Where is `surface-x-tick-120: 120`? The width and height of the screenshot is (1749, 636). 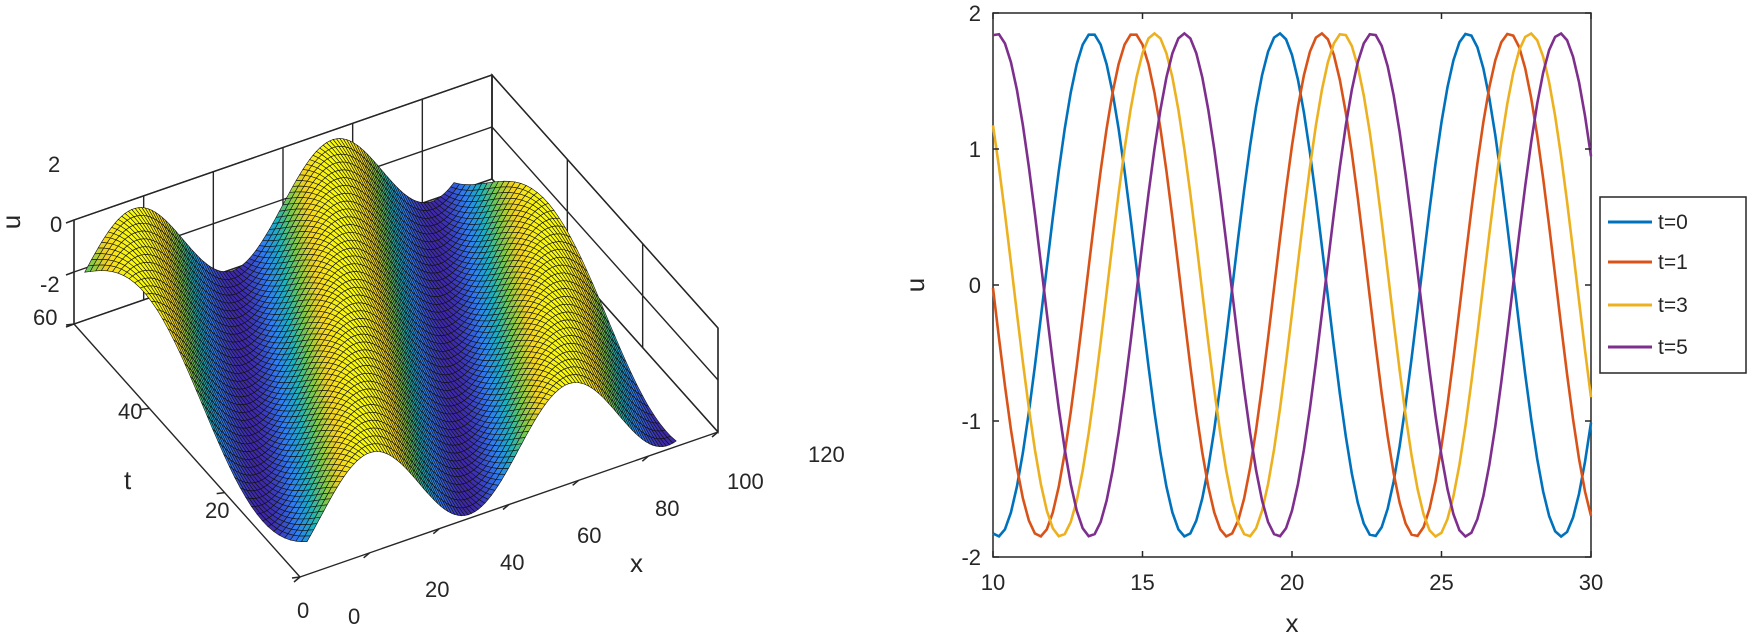 surface-x-tick-120: 120 is located at coordinates (826, 454).